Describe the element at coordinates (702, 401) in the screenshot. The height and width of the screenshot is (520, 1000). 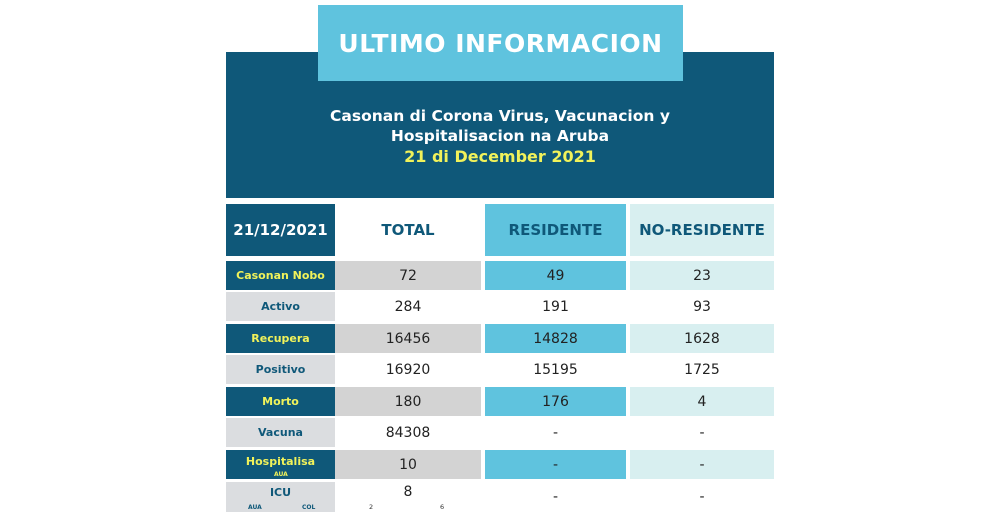
I see `no-residente-value: 4` at that location.